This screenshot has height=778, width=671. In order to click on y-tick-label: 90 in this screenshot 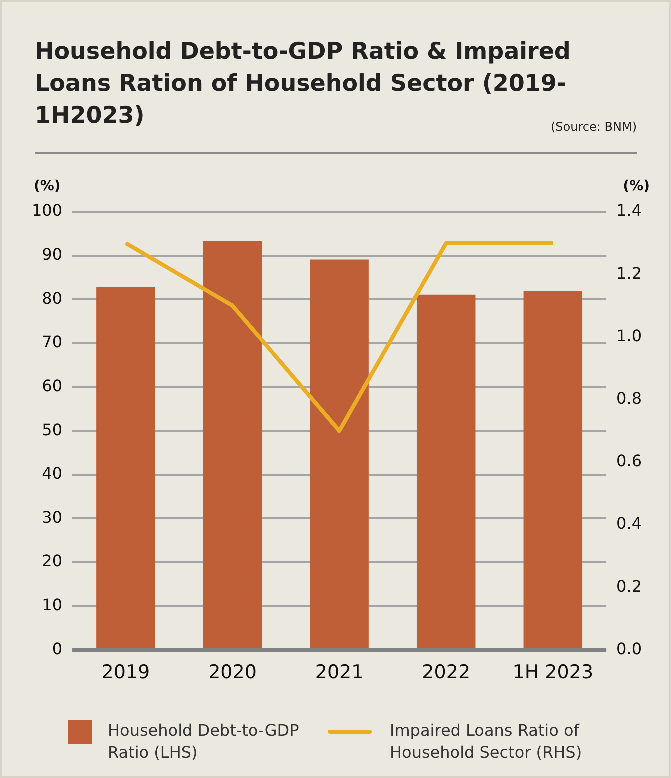, I will do `click(52, 254)`.